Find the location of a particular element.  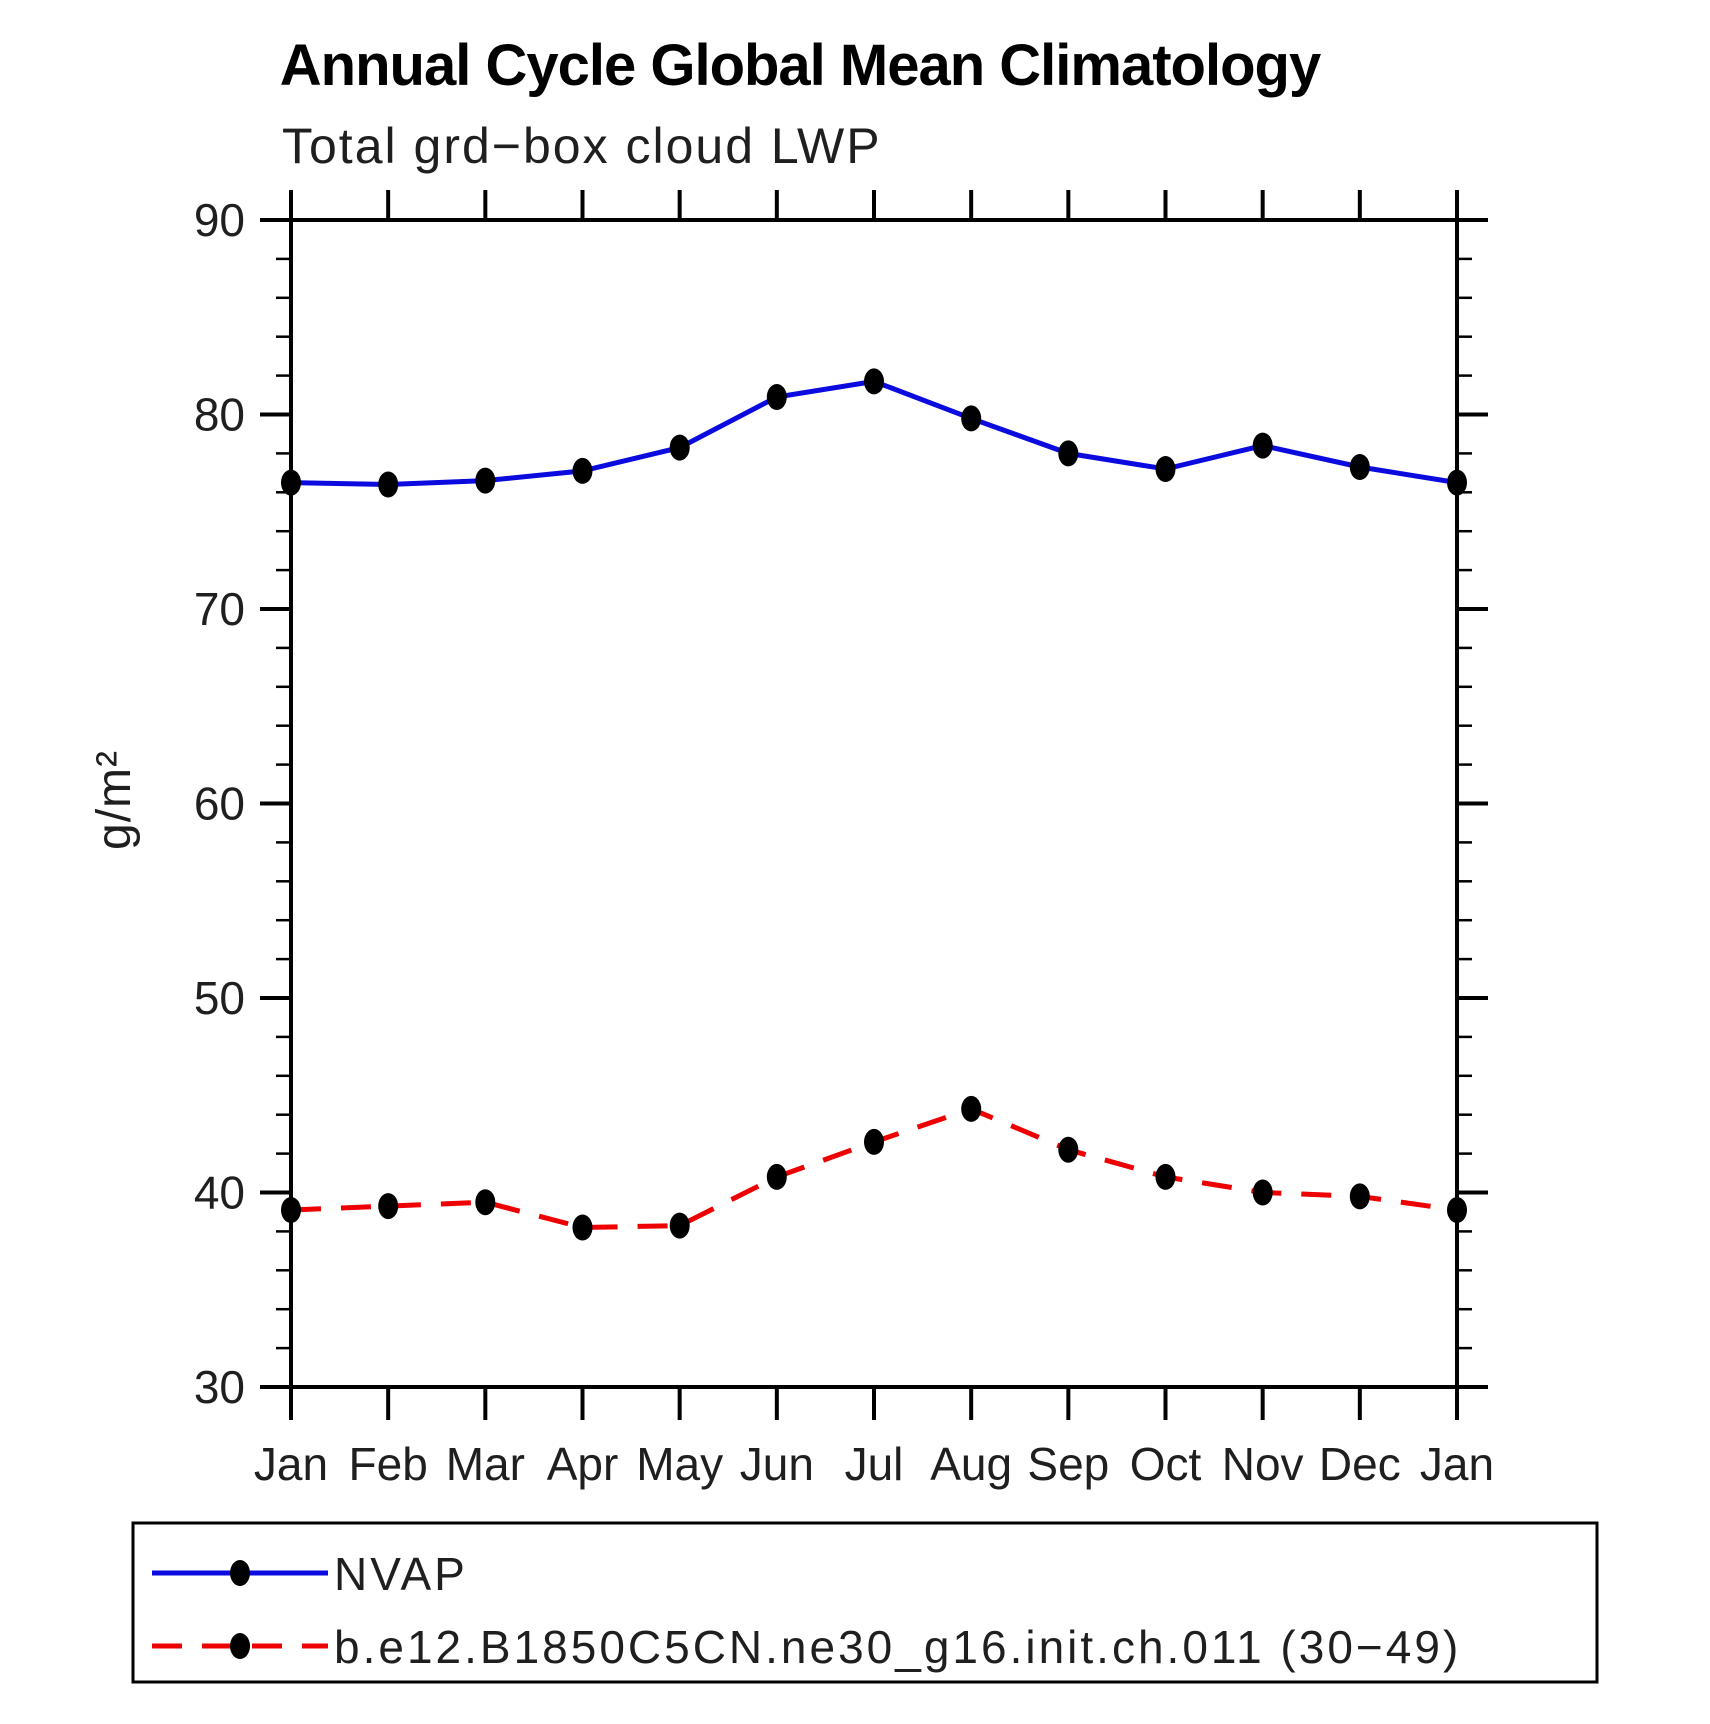

x-tick-label: Nov is located at coordinates (1263, 1464).